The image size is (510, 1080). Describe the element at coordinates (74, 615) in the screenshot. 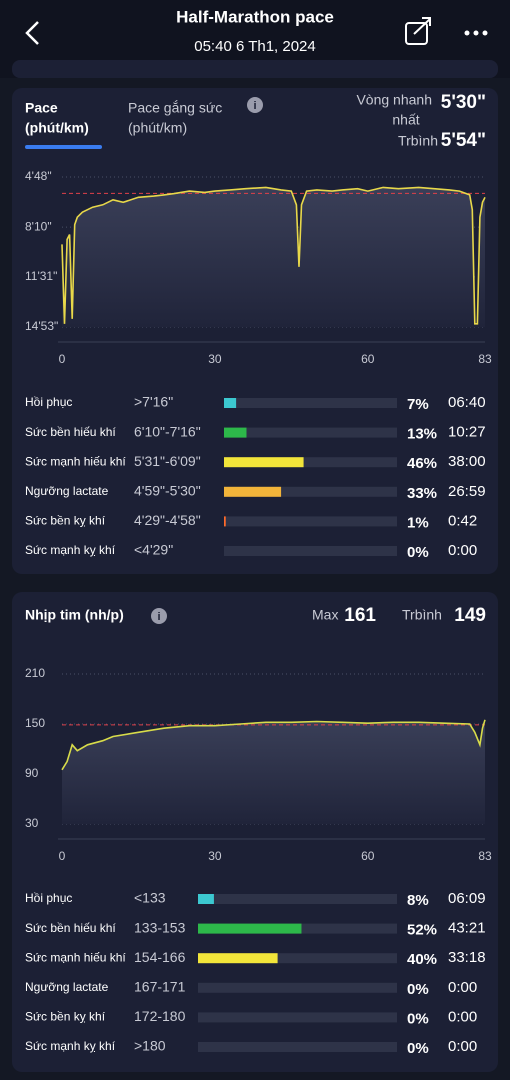

I see `card-title: Nhịp tim (nh/p)` at that location.